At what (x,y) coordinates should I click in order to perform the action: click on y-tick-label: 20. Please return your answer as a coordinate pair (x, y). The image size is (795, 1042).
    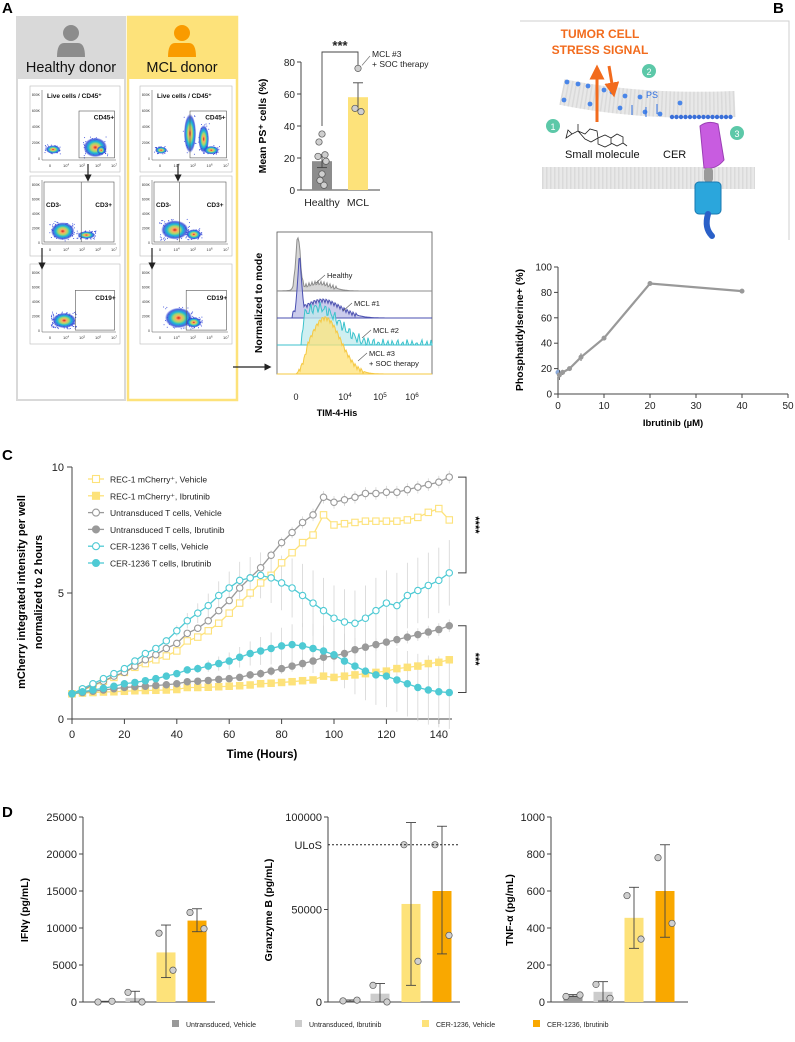
    Looking at the image, I should click on (290, 159).